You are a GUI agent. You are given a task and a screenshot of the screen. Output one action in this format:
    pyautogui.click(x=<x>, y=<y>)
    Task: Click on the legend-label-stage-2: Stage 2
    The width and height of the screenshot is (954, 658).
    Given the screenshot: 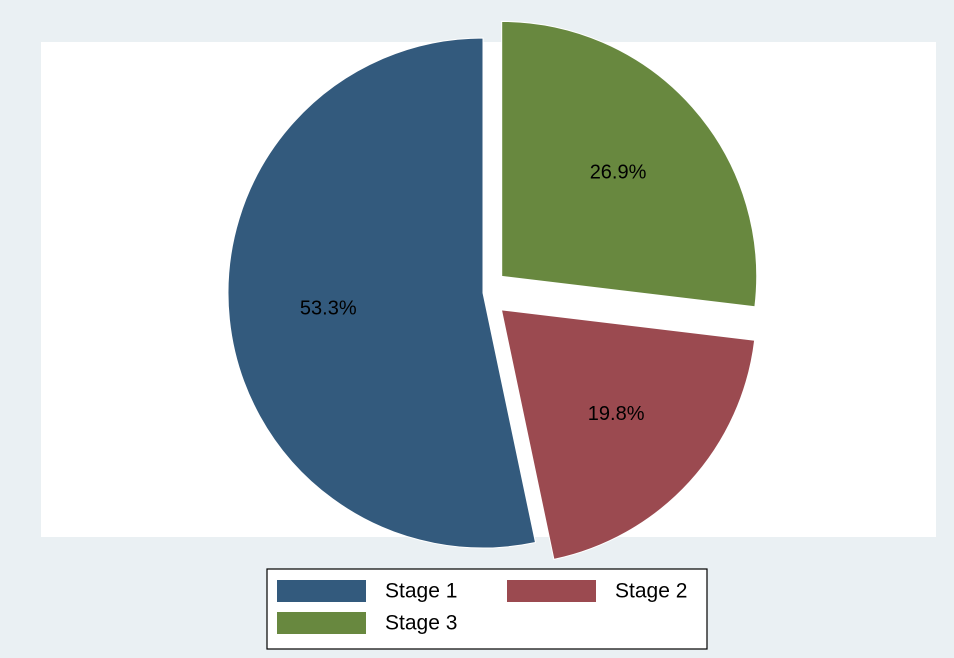 What is the action you would take?
    pyautogui.click(x=651, y=591)
    